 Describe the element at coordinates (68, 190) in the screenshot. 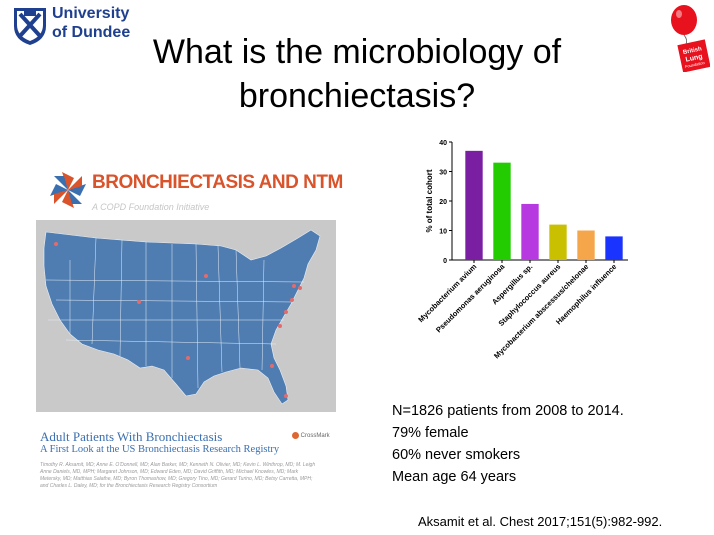

I see `pinwheel-icon` at that location.